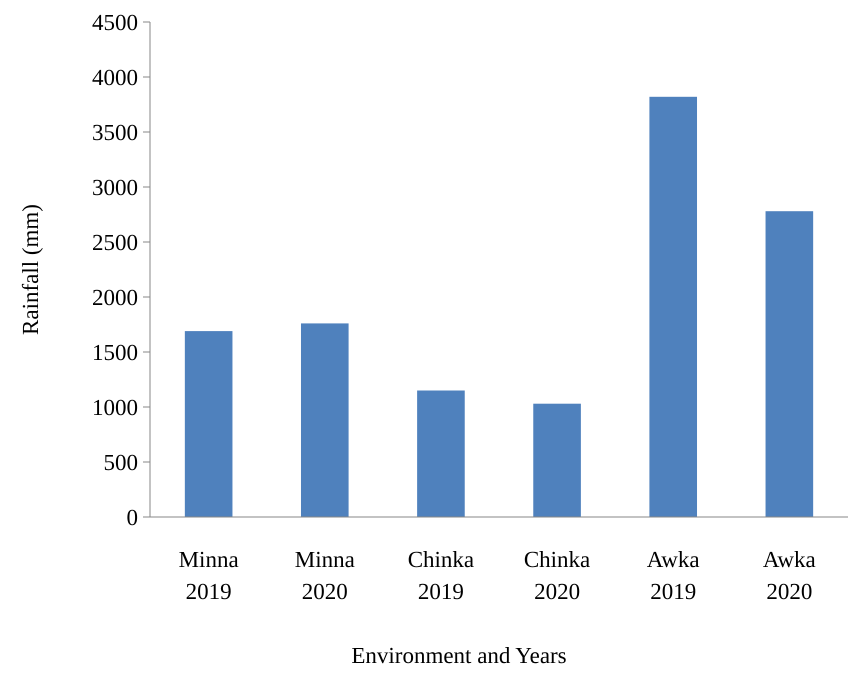  What do you see at coordinates (30, 269) in the screenshot?
I see `y-axis-title: Rainfall (mm)` at bounding box center [30, 269].